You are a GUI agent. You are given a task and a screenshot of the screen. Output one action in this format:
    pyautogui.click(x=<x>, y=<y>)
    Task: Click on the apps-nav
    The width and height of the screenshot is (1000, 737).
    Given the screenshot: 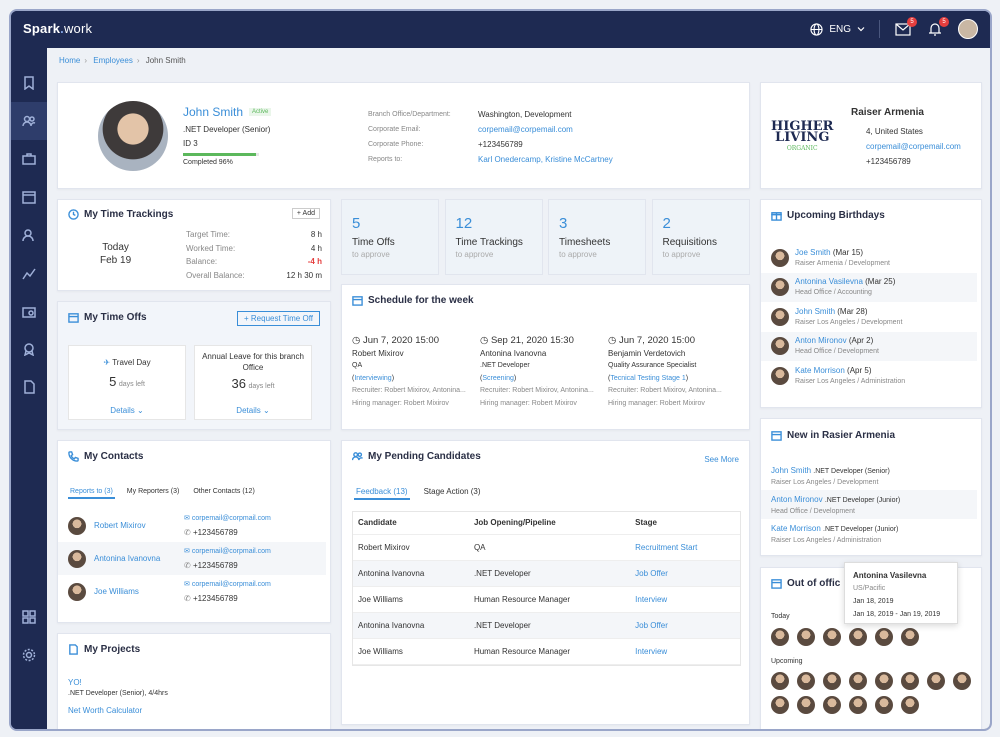 What is the action you would take?
    pyautogui.click(x=29, y=617)
    